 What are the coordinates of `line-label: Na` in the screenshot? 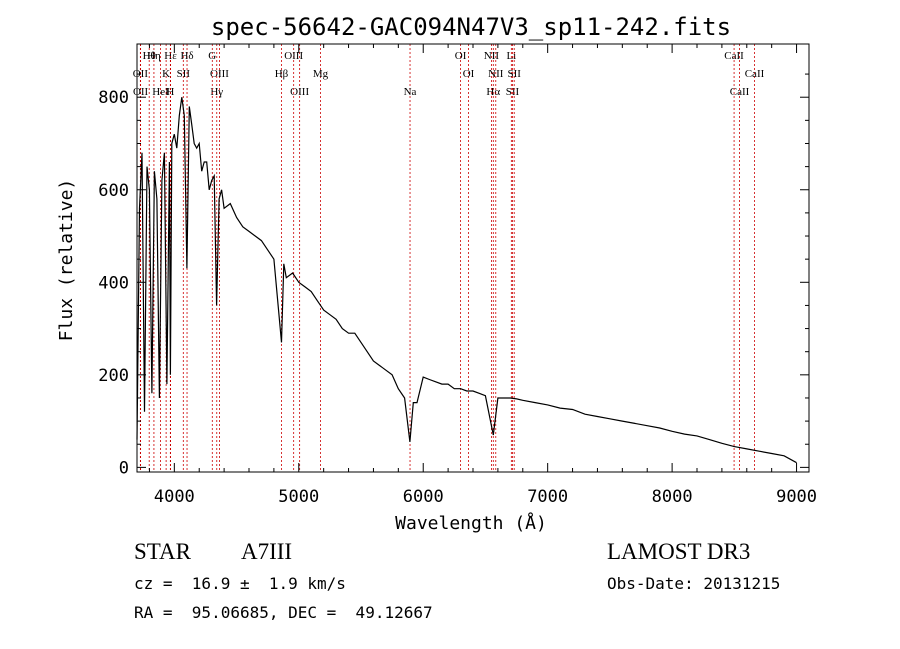 It's located at (410, 92).